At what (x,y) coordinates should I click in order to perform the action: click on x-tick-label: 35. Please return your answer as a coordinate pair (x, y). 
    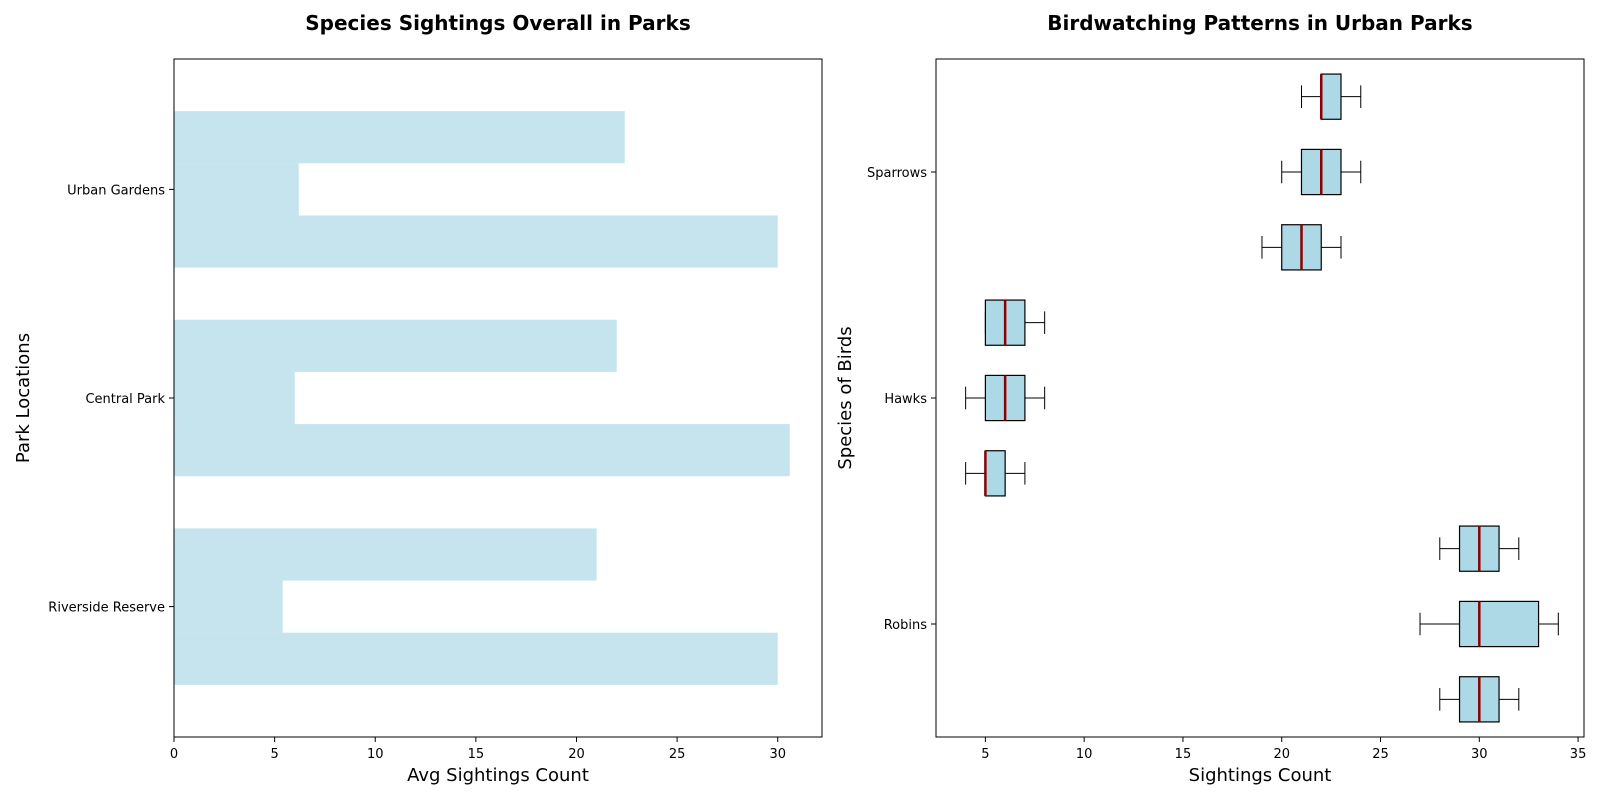
    Looking at the image, I should click on (1578, 754).